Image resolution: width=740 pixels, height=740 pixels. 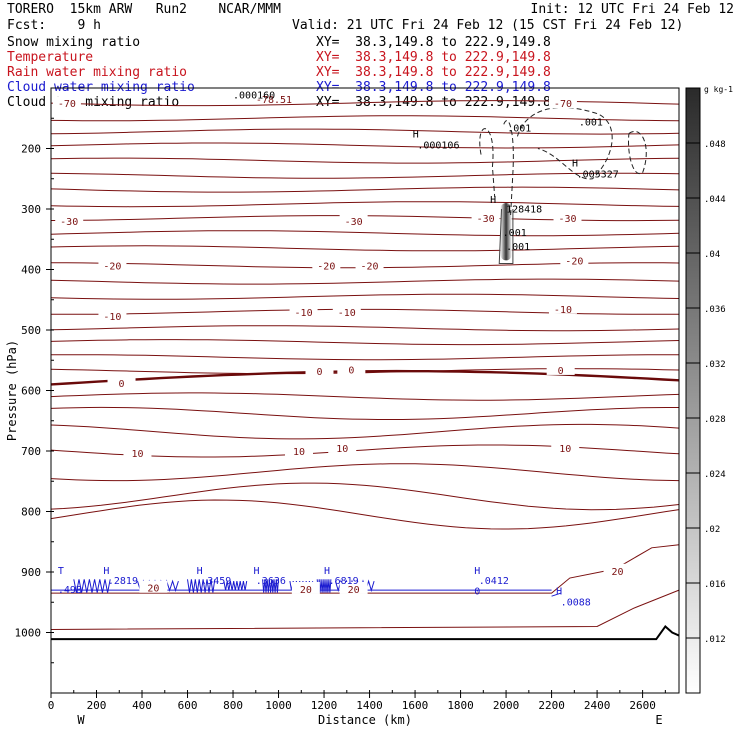 I want to click on header-line2-left: Fcst: 9 h, so click(x=54, y=25).